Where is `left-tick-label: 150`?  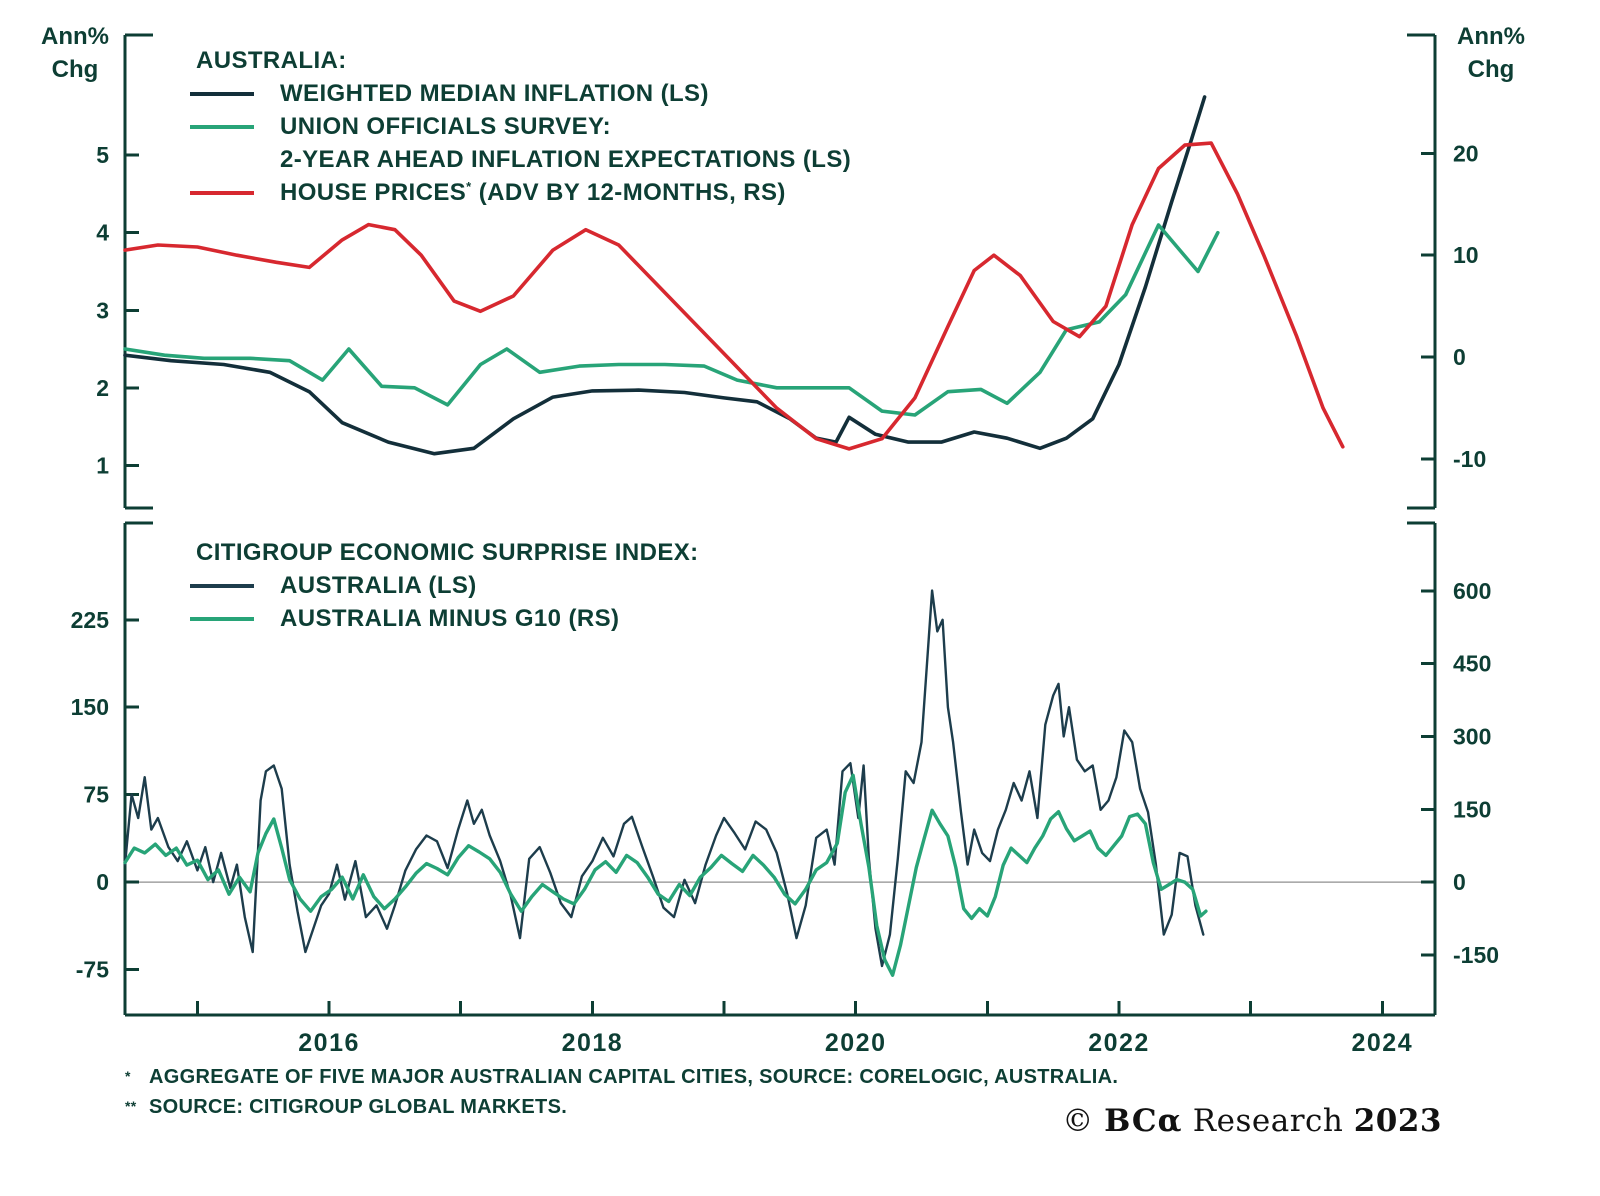
left-tick-label: 150 is located at coordinates (90, 707).